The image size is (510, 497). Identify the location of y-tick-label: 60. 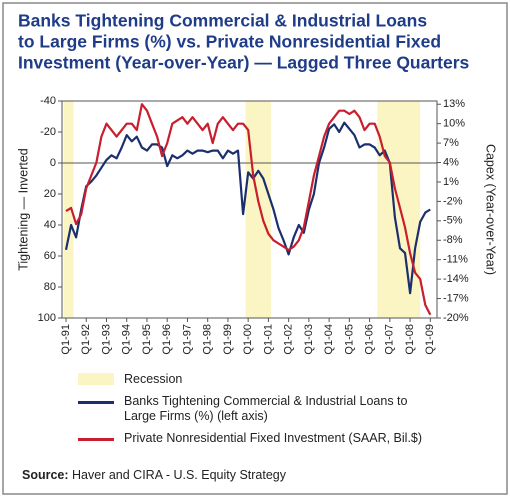
(50, 256).